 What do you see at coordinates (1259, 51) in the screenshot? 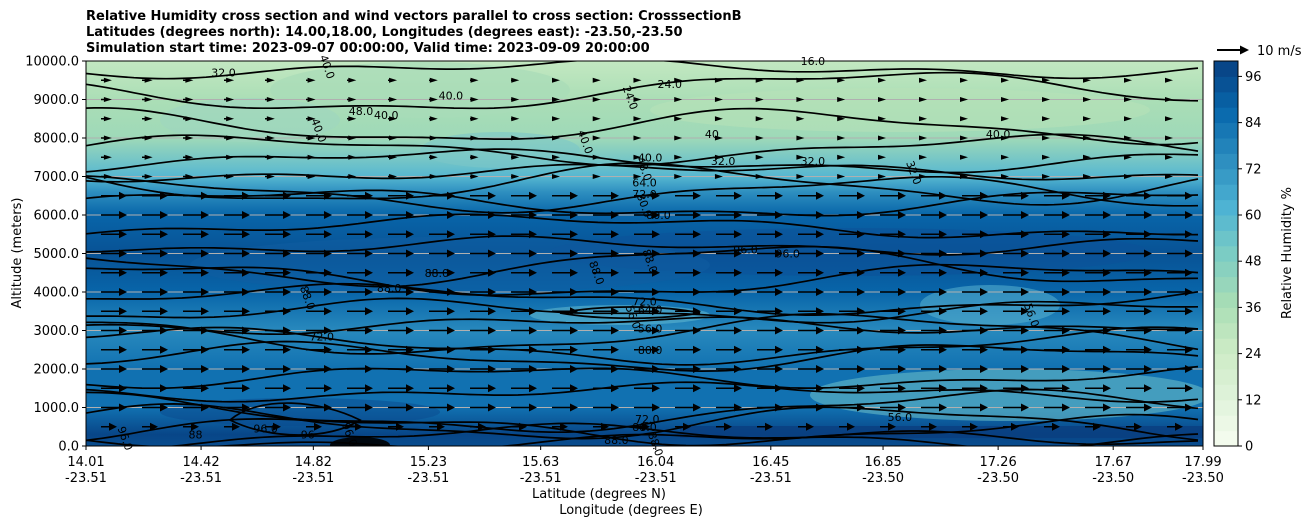
I see `quiver-key: 10 m/s` at bounding box center [1259, 51].